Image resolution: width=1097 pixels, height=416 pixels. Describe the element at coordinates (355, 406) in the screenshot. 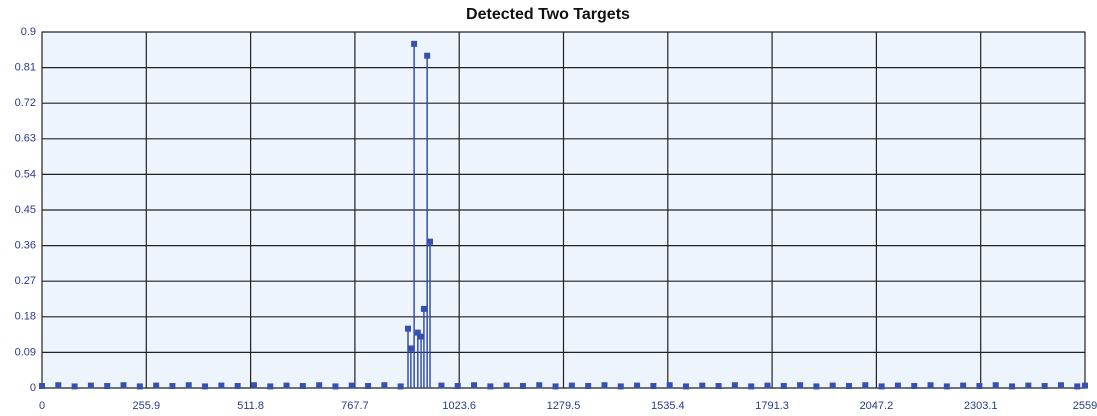

I see `x-tick-label: 767.7` at that location.